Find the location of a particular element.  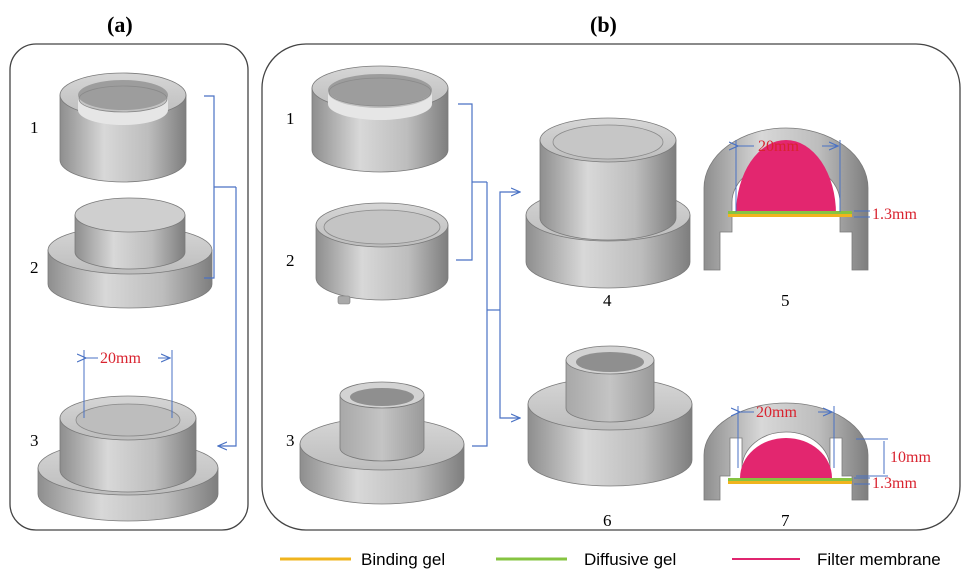

part-a2-piston is located at coordinates (130, 253).